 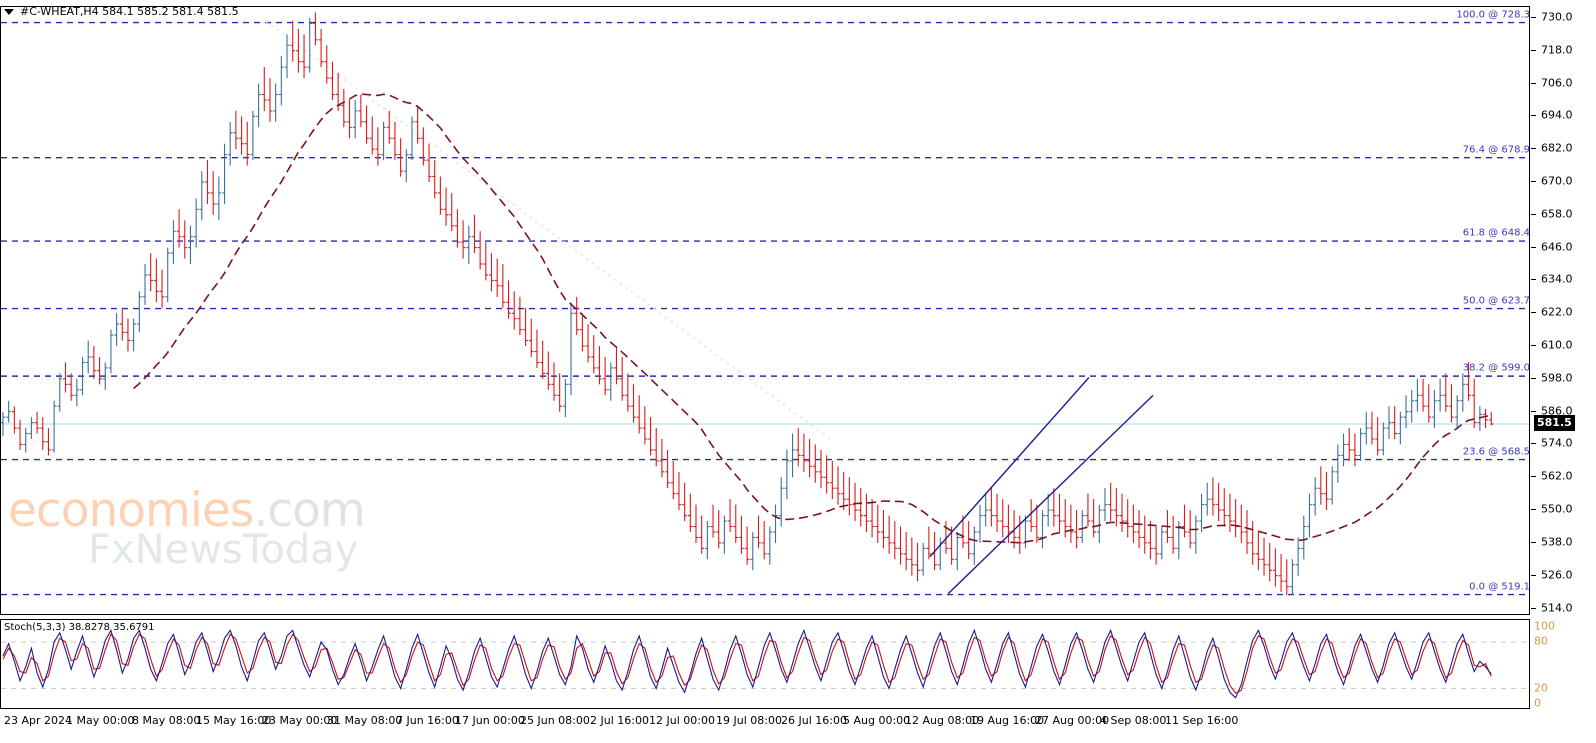 I want to click on time-axis-label: 25 Jun 08:00, so click(x=555, y=720).